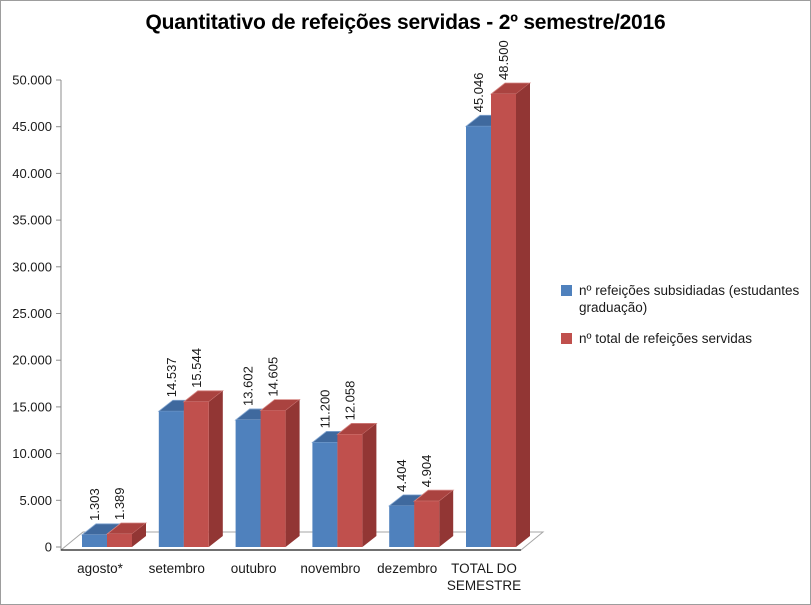  What do you see at coordinates (330, 568) in the screenshot?
I see `category-label-3: novembro` at bounding box center [330, 568].